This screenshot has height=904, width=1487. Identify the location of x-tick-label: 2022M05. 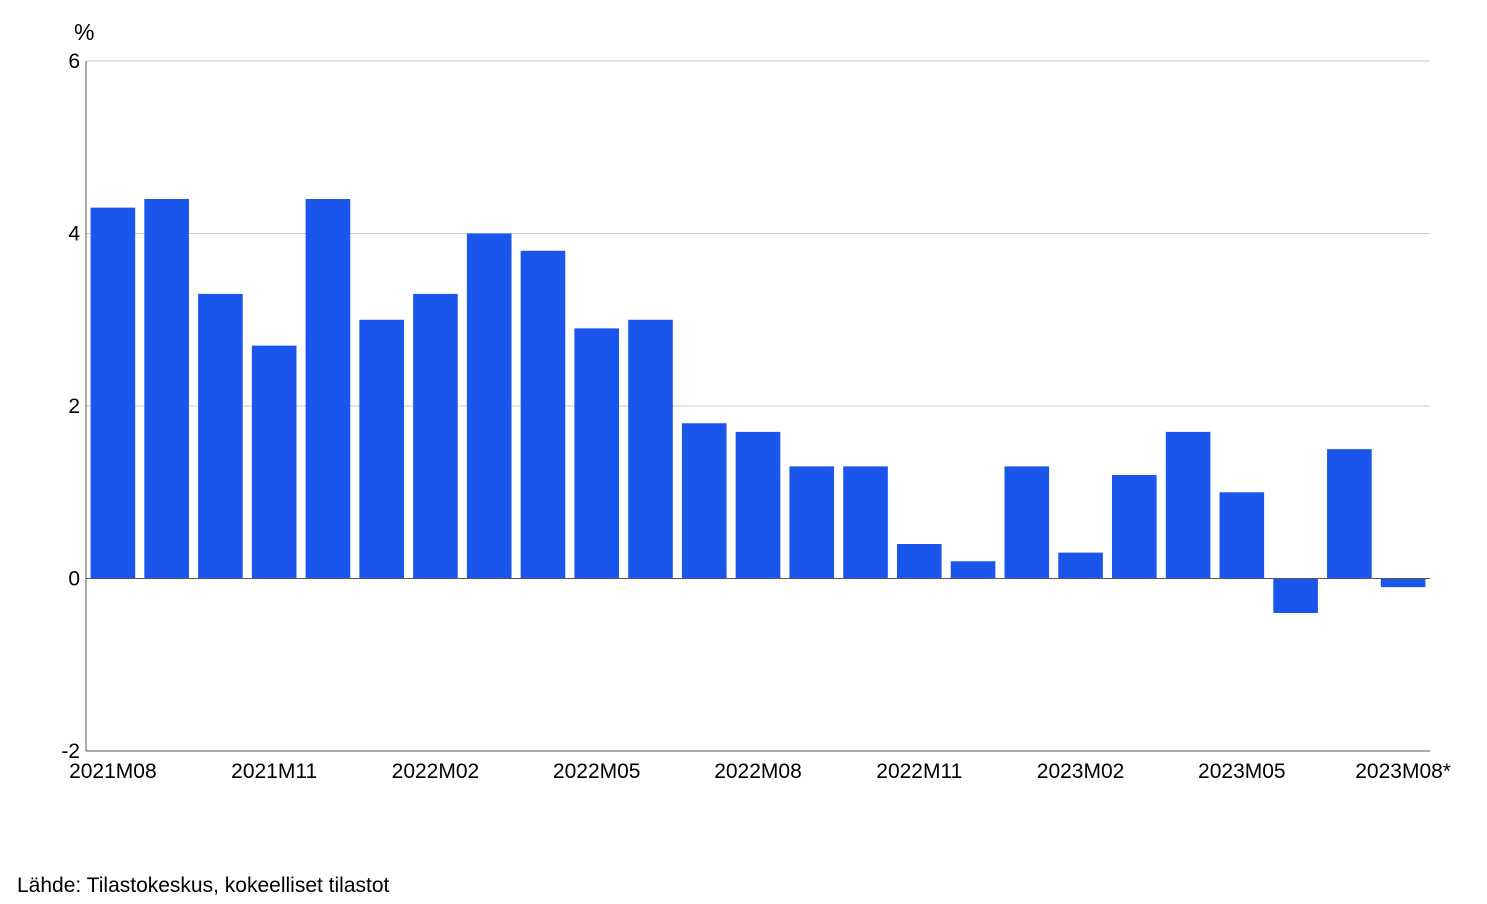
(597, 771).